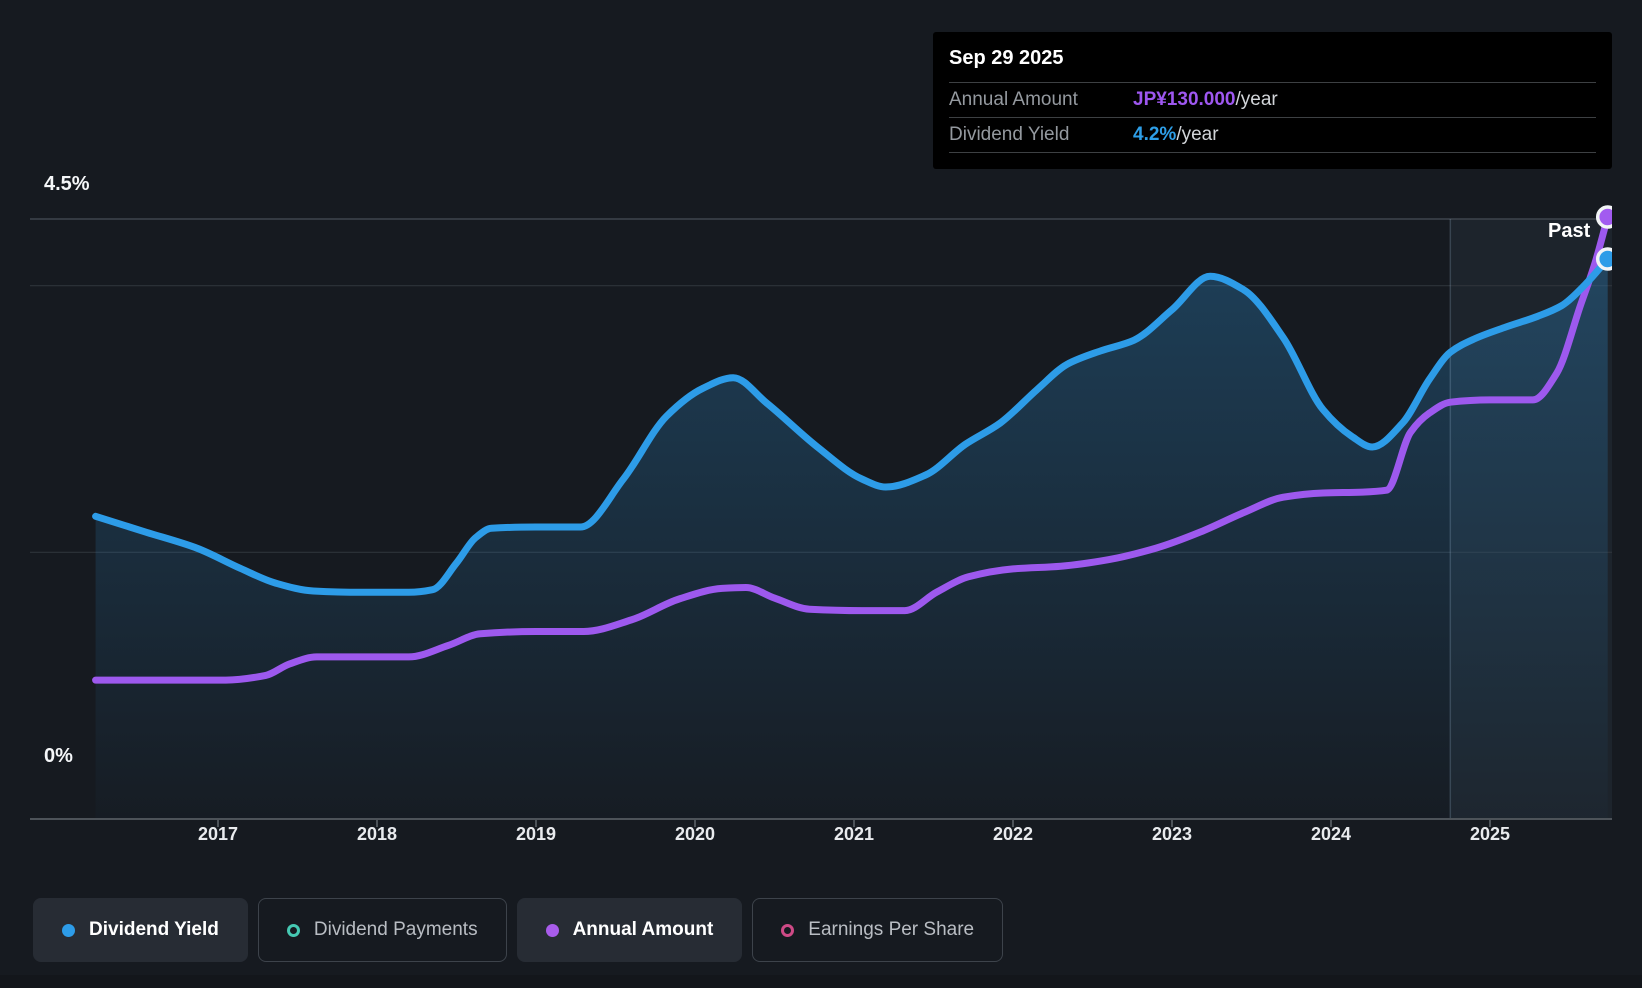 The width and height of the screenshot is (1642, 988). What do you see at coordinates (1013, 834) in the screenshot?
I see `x-tick-label-2022: 2022` at bounding box center [1013, 834].